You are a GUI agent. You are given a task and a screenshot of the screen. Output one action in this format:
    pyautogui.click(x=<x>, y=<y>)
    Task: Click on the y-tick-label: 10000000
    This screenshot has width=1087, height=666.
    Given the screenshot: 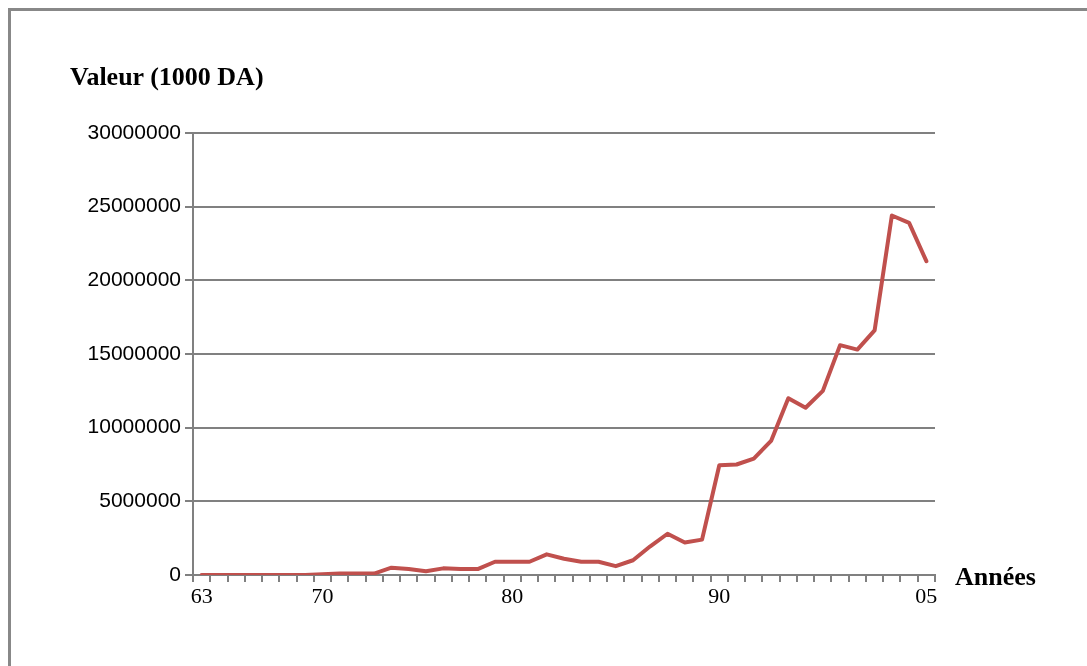 What is the action you would take?
    pyautogui.click(x=134, y=426)
    